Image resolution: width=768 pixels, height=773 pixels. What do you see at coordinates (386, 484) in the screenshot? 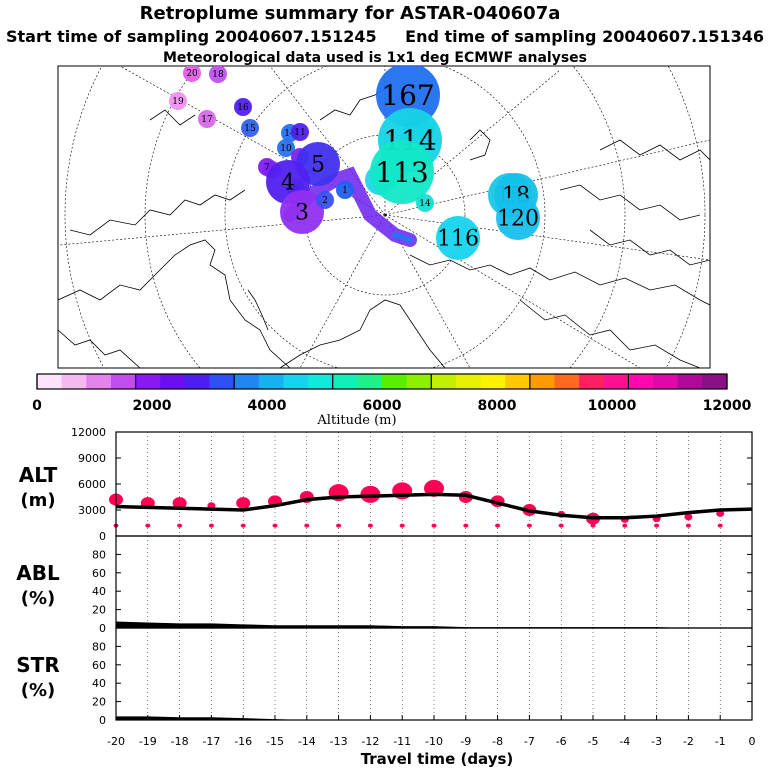
I see `panel-alt: 0 3000 6000 9000 12000 ALT (m)` at bounding box center [386, 484].